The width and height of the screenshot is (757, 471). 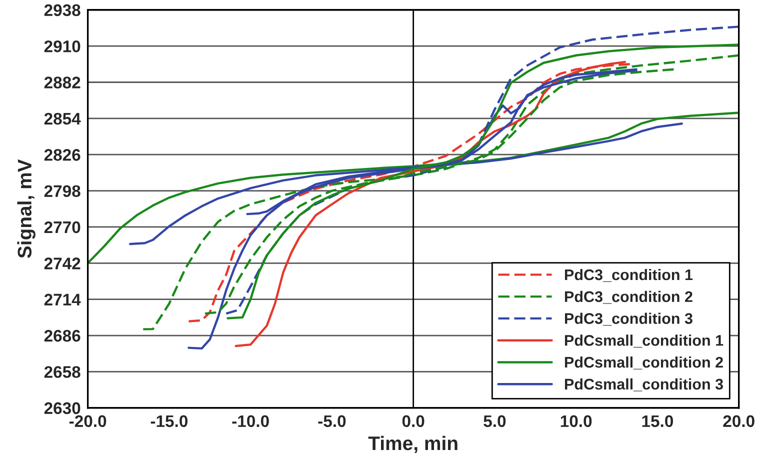 I want to click on y-tick-label: 2826, so click(x=62, y=155).